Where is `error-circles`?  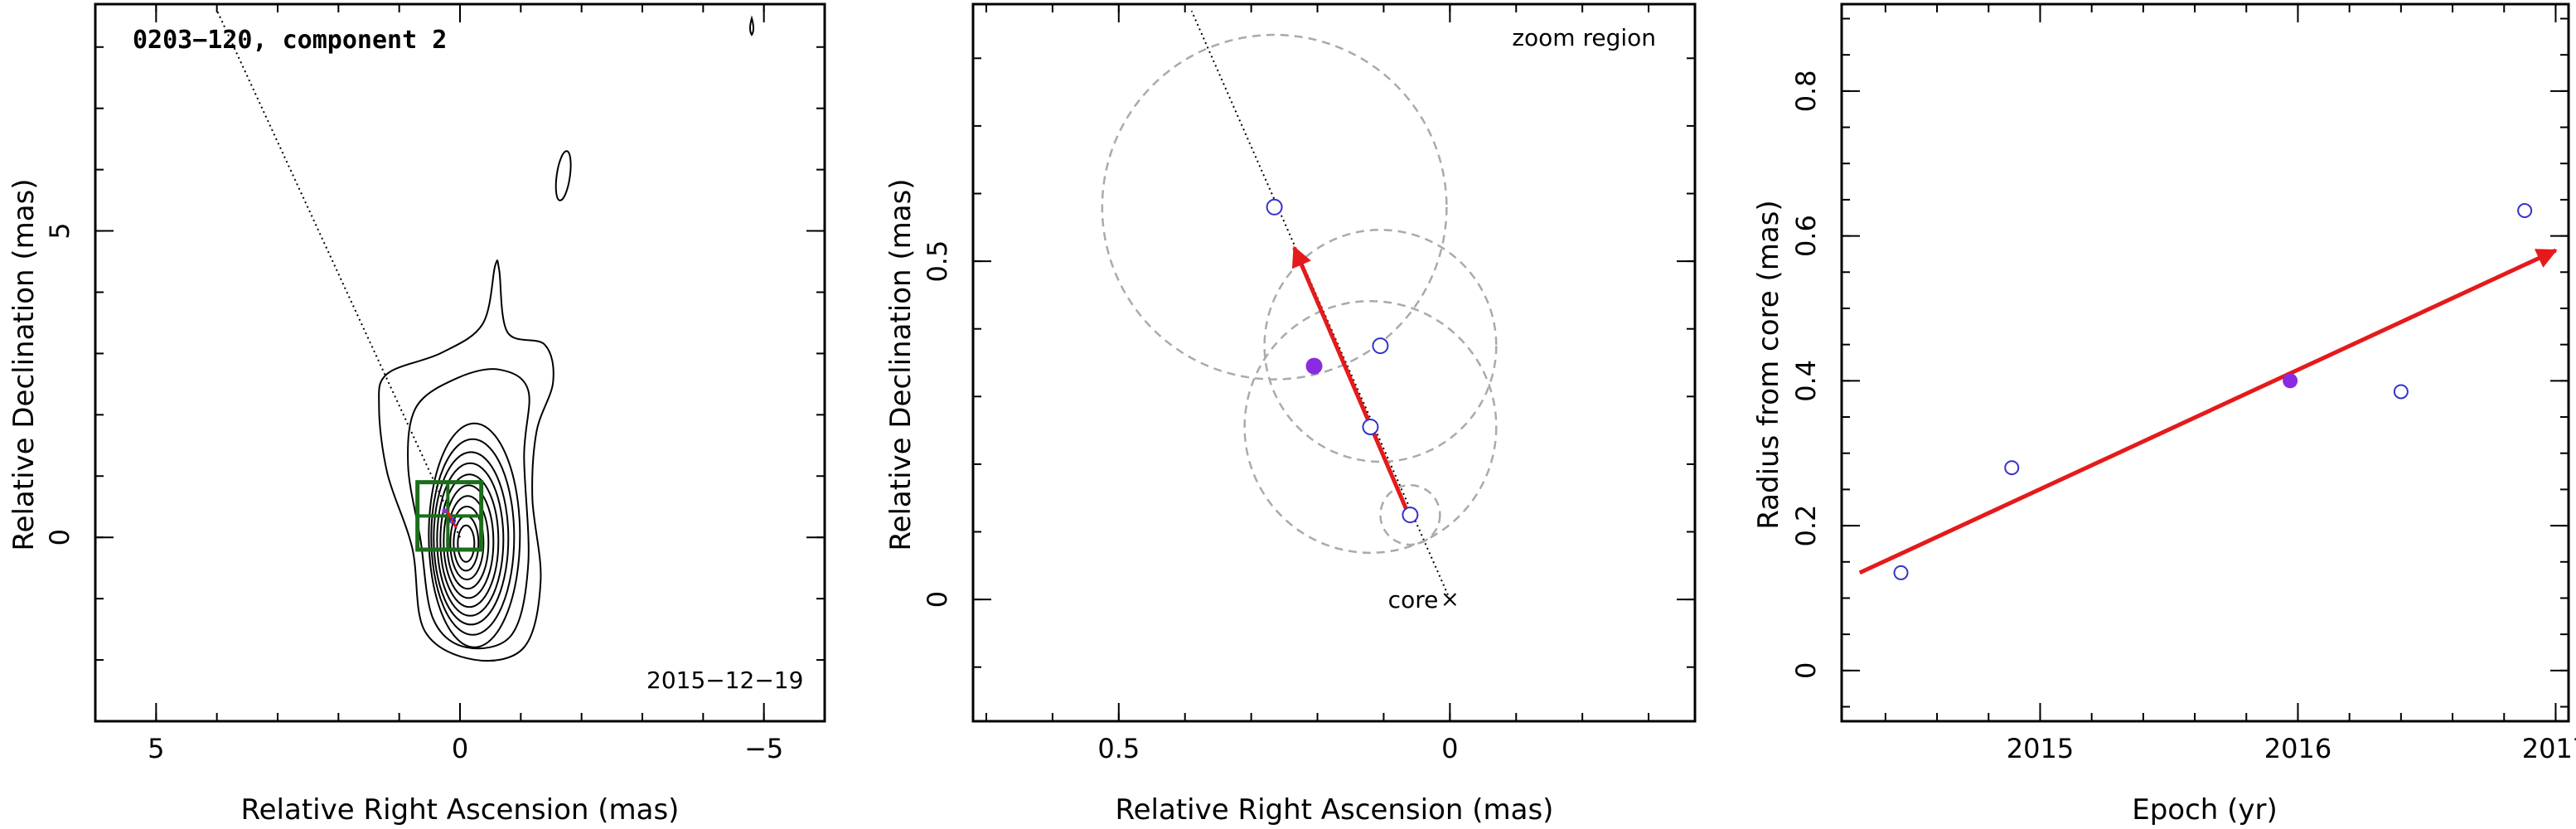 error-circles is located at coordinates (1299, 294).